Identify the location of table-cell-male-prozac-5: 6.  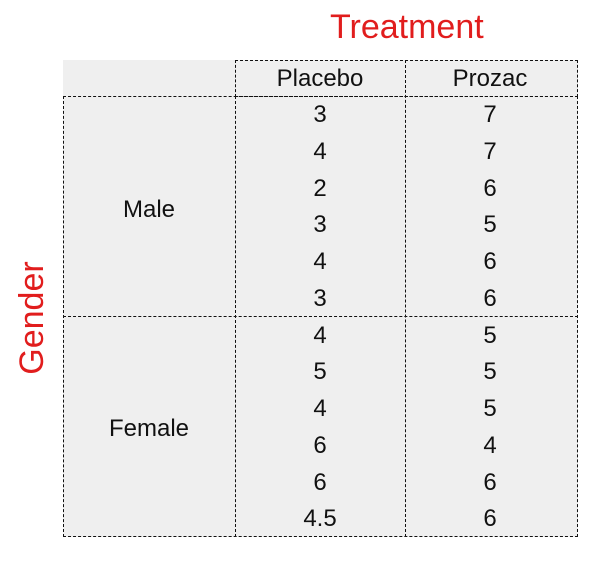
(490, 261).